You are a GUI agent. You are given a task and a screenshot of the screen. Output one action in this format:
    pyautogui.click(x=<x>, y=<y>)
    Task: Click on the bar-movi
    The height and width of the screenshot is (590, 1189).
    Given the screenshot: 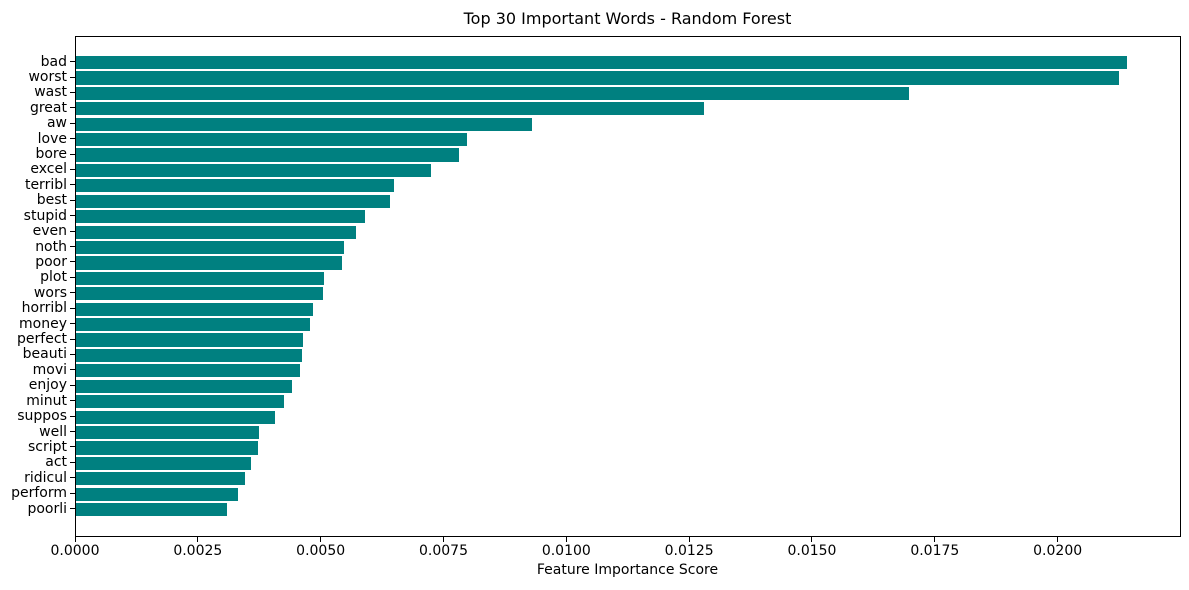 What is the action you would take?
    pyautogui.click(x=188, y=371)
    